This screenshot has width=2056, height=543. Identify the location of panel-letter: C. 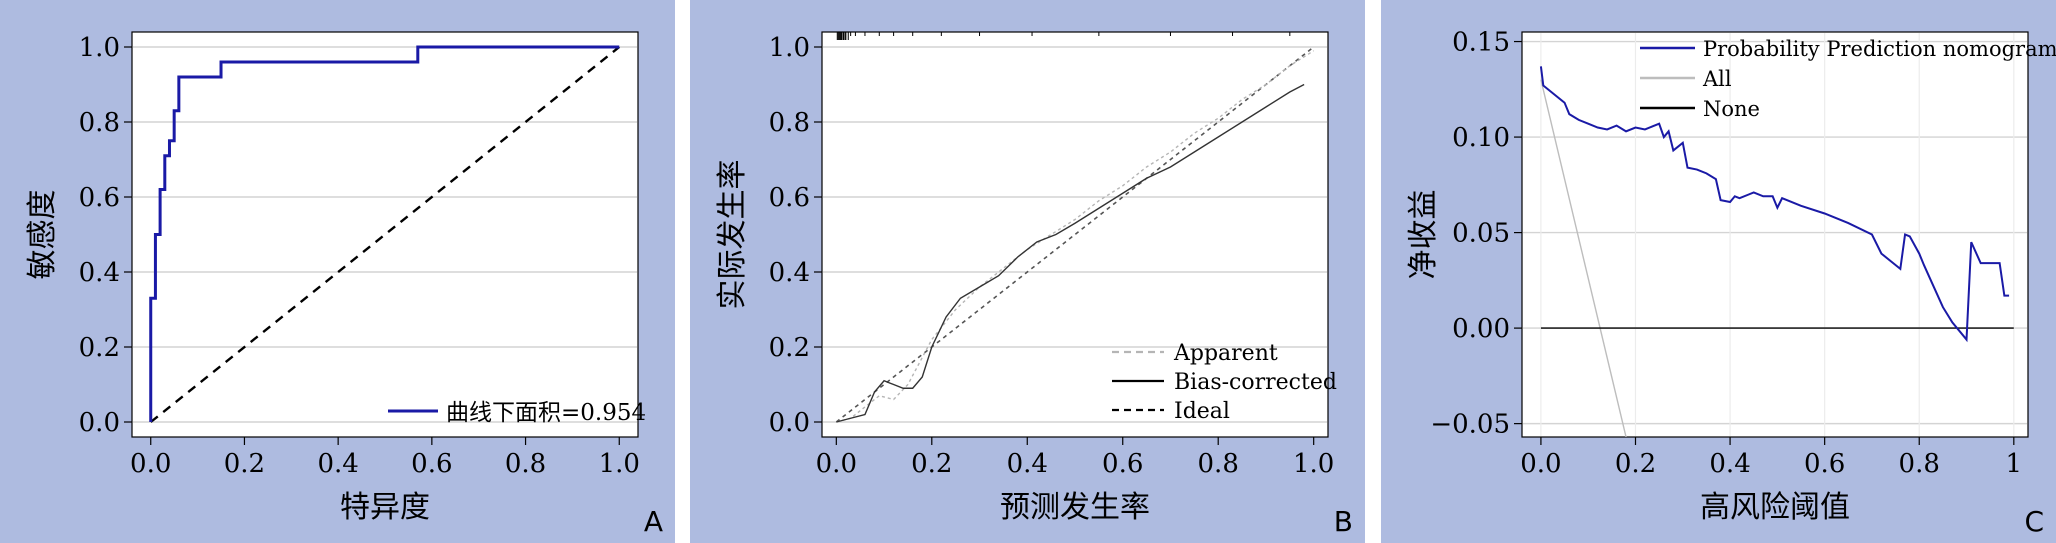
(2034, 521).